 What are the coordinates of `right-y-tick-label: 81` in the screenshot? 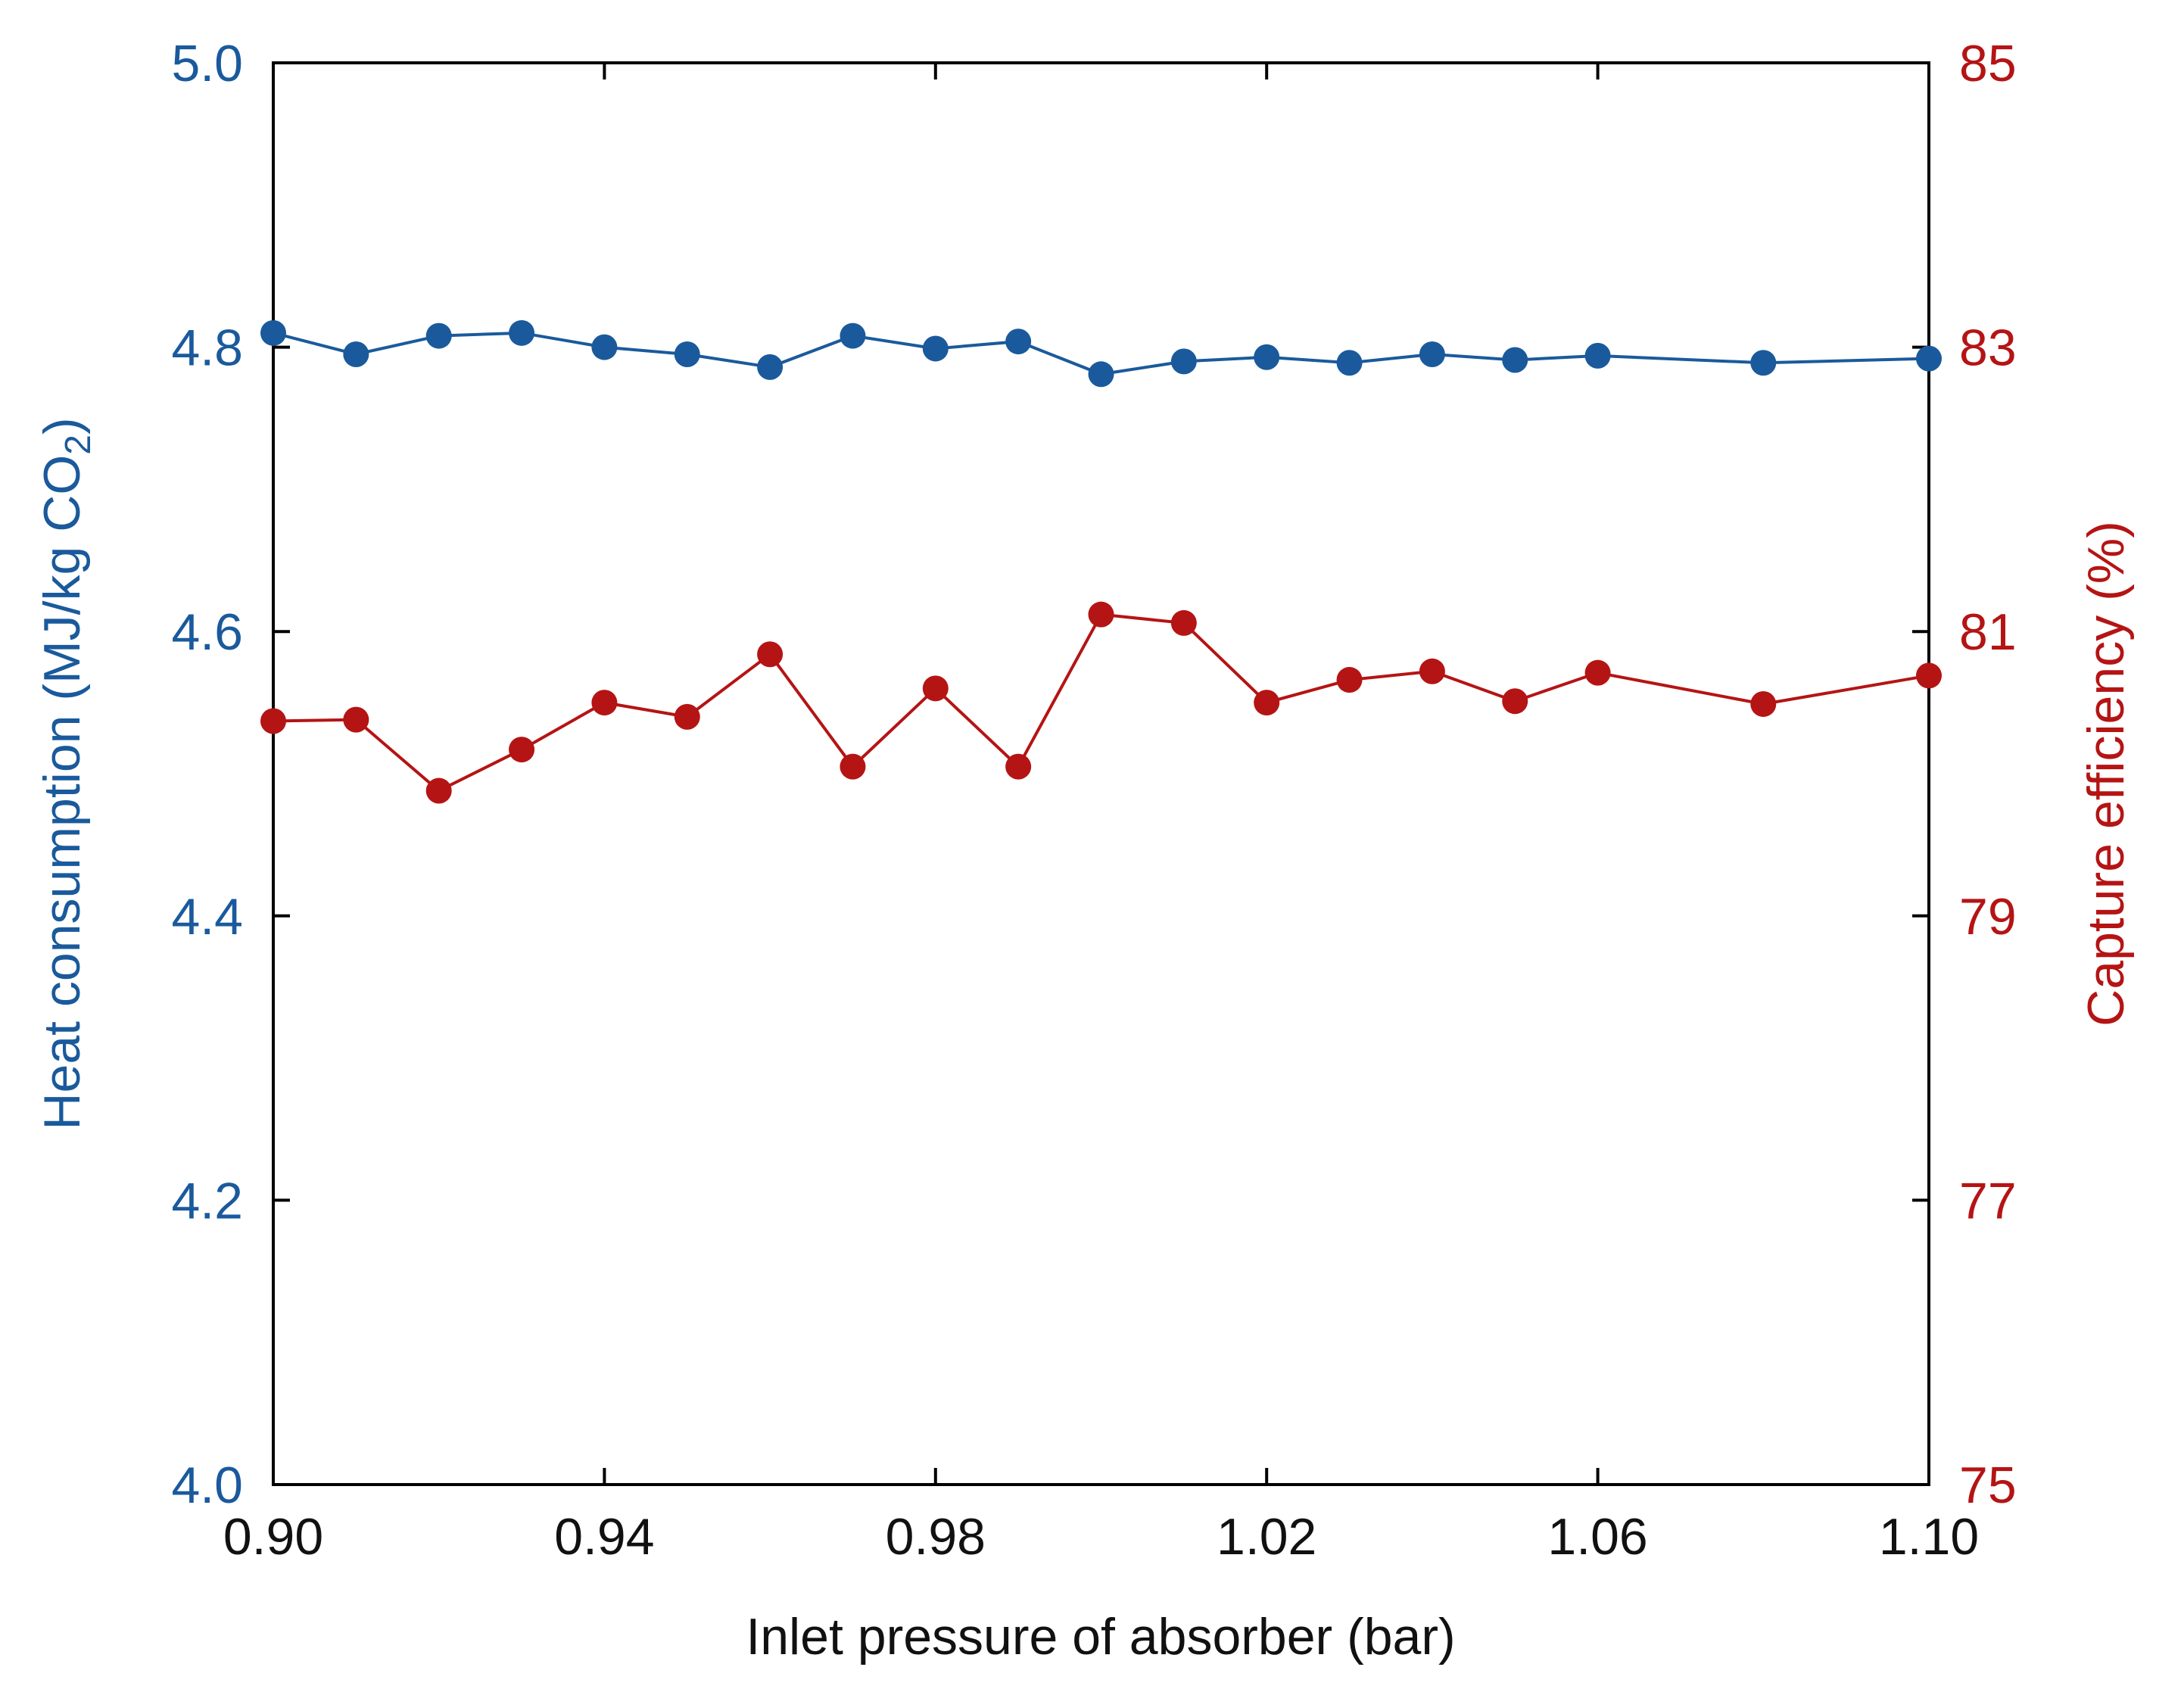 It's located at (1988, 632).